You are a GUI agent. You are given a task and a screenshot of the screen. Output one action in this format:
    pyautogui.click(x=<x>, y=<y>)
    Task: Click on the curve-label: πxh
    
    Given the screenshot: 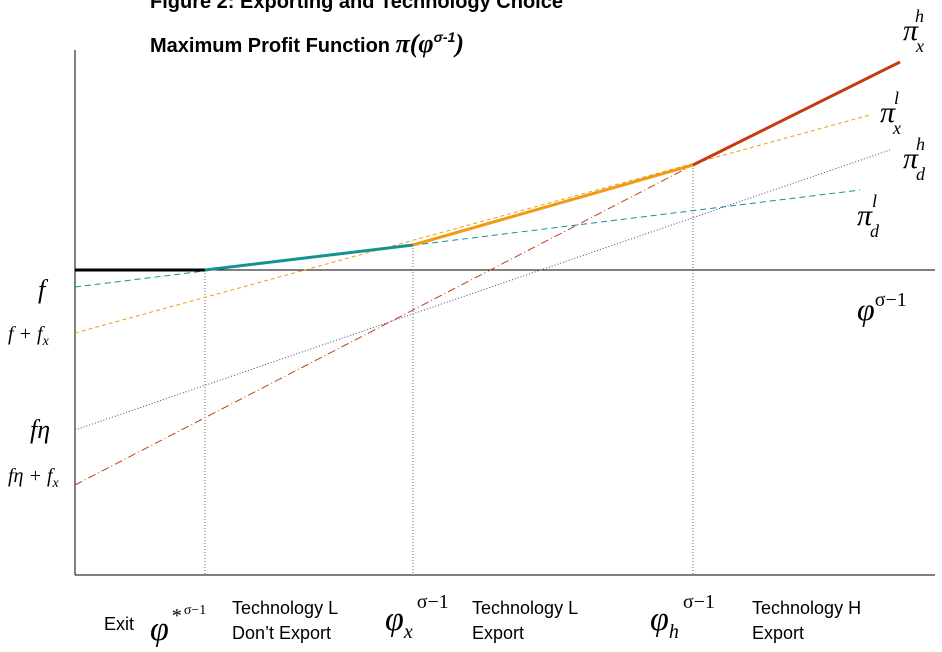 What is the action you would take?
    pyautogui.click(x=913, y=31)
    